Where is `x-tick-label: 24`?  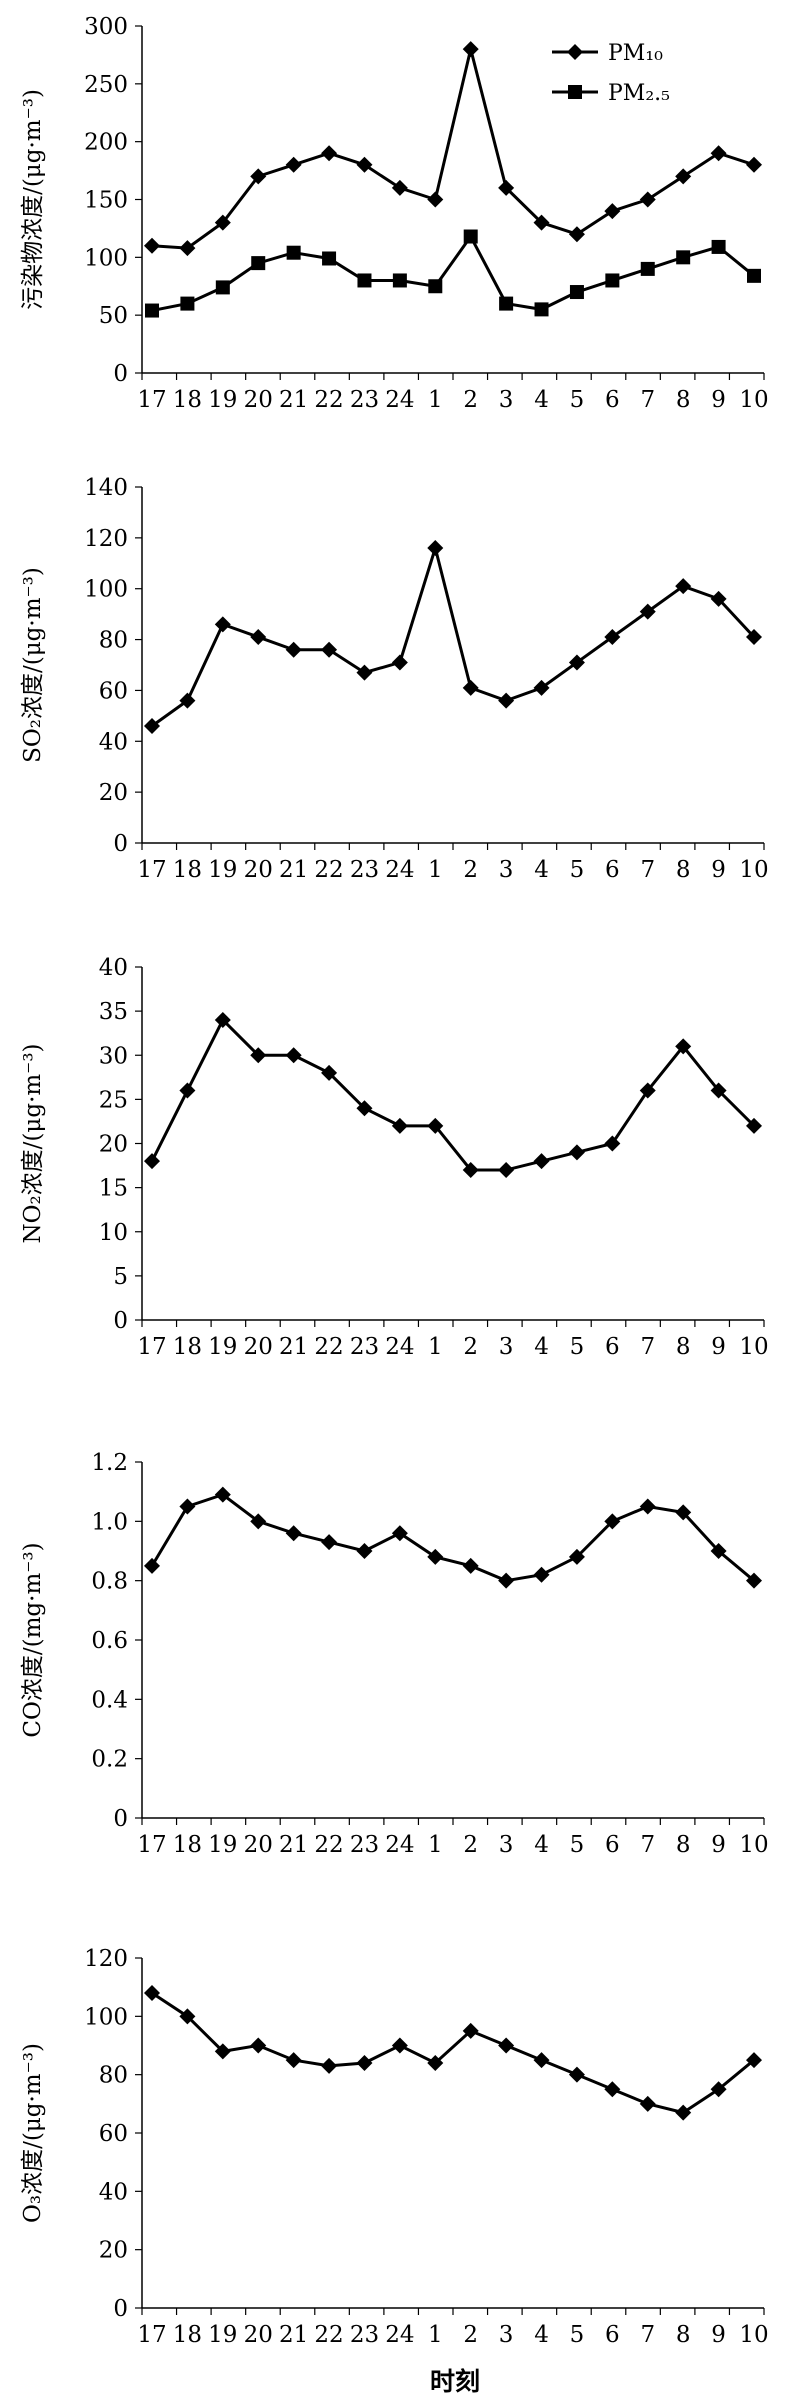 x-tick-label: 24 is located at coordinates (399, 2335).